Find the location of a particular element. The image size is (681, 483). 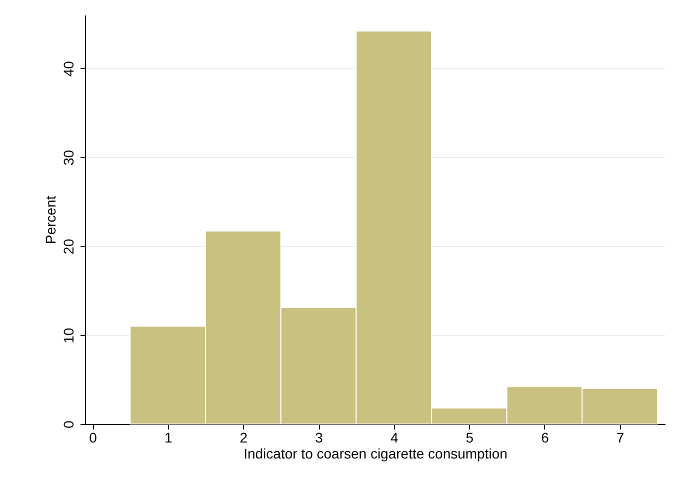

y-axis-title: Percent is located at coordinates (50, 220).